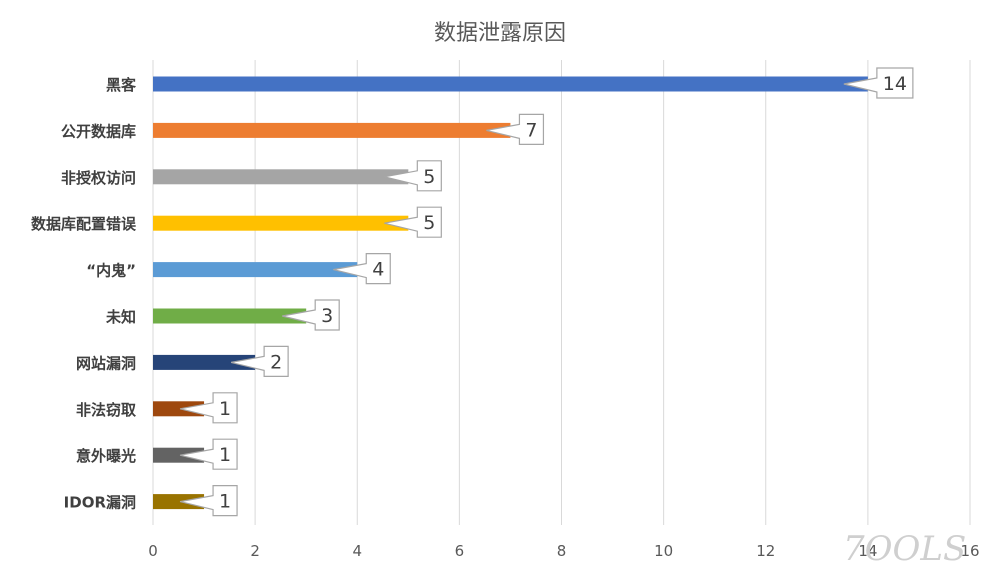 The width and height of the screenshot is (1000, 576). Describe the element at coordinates (100, 503) in the screenshot. I see `category-label: IDOR漏洞` at that location.